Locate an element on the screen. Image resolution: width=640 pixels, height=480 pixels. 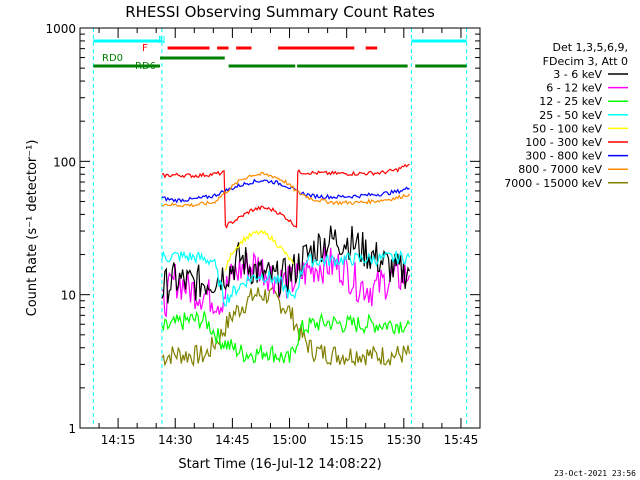
series-100-300-kev-kev is located at coordinates (285, 196).